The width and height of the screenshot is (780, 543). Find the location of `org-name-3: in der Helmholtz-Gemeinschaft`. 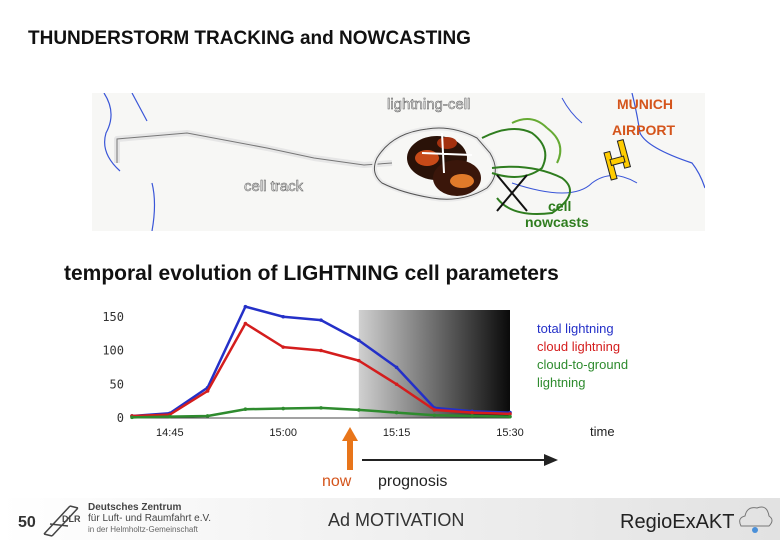

org-name-3: in der Helmholtz-Gemeinschaft is located at coordinates (143, 529).